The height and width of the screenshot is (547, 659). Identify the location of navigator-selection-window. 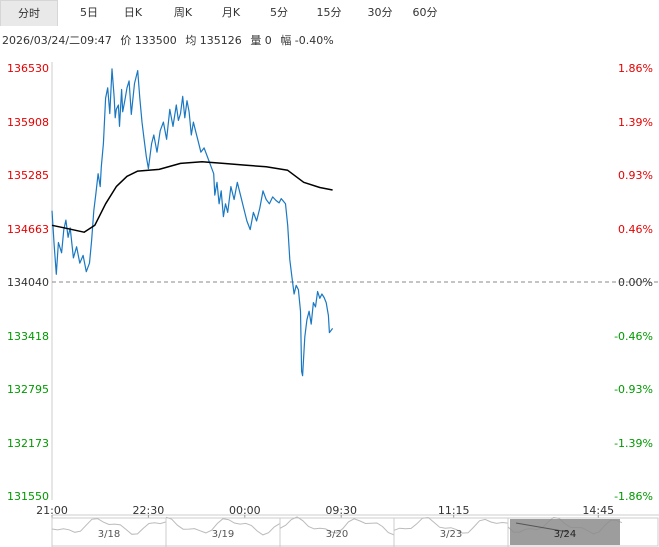
(565, 532).